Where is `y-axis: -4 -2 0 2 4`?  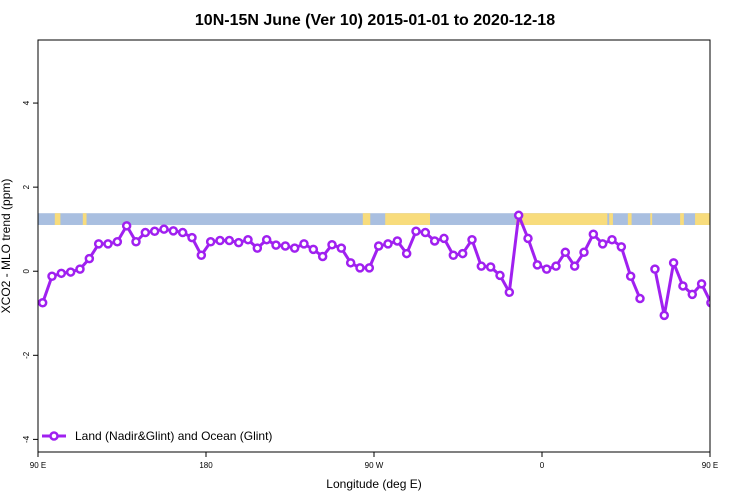 y-axis: -4 -2 0 2 4 is located at coordinates (30, 271).